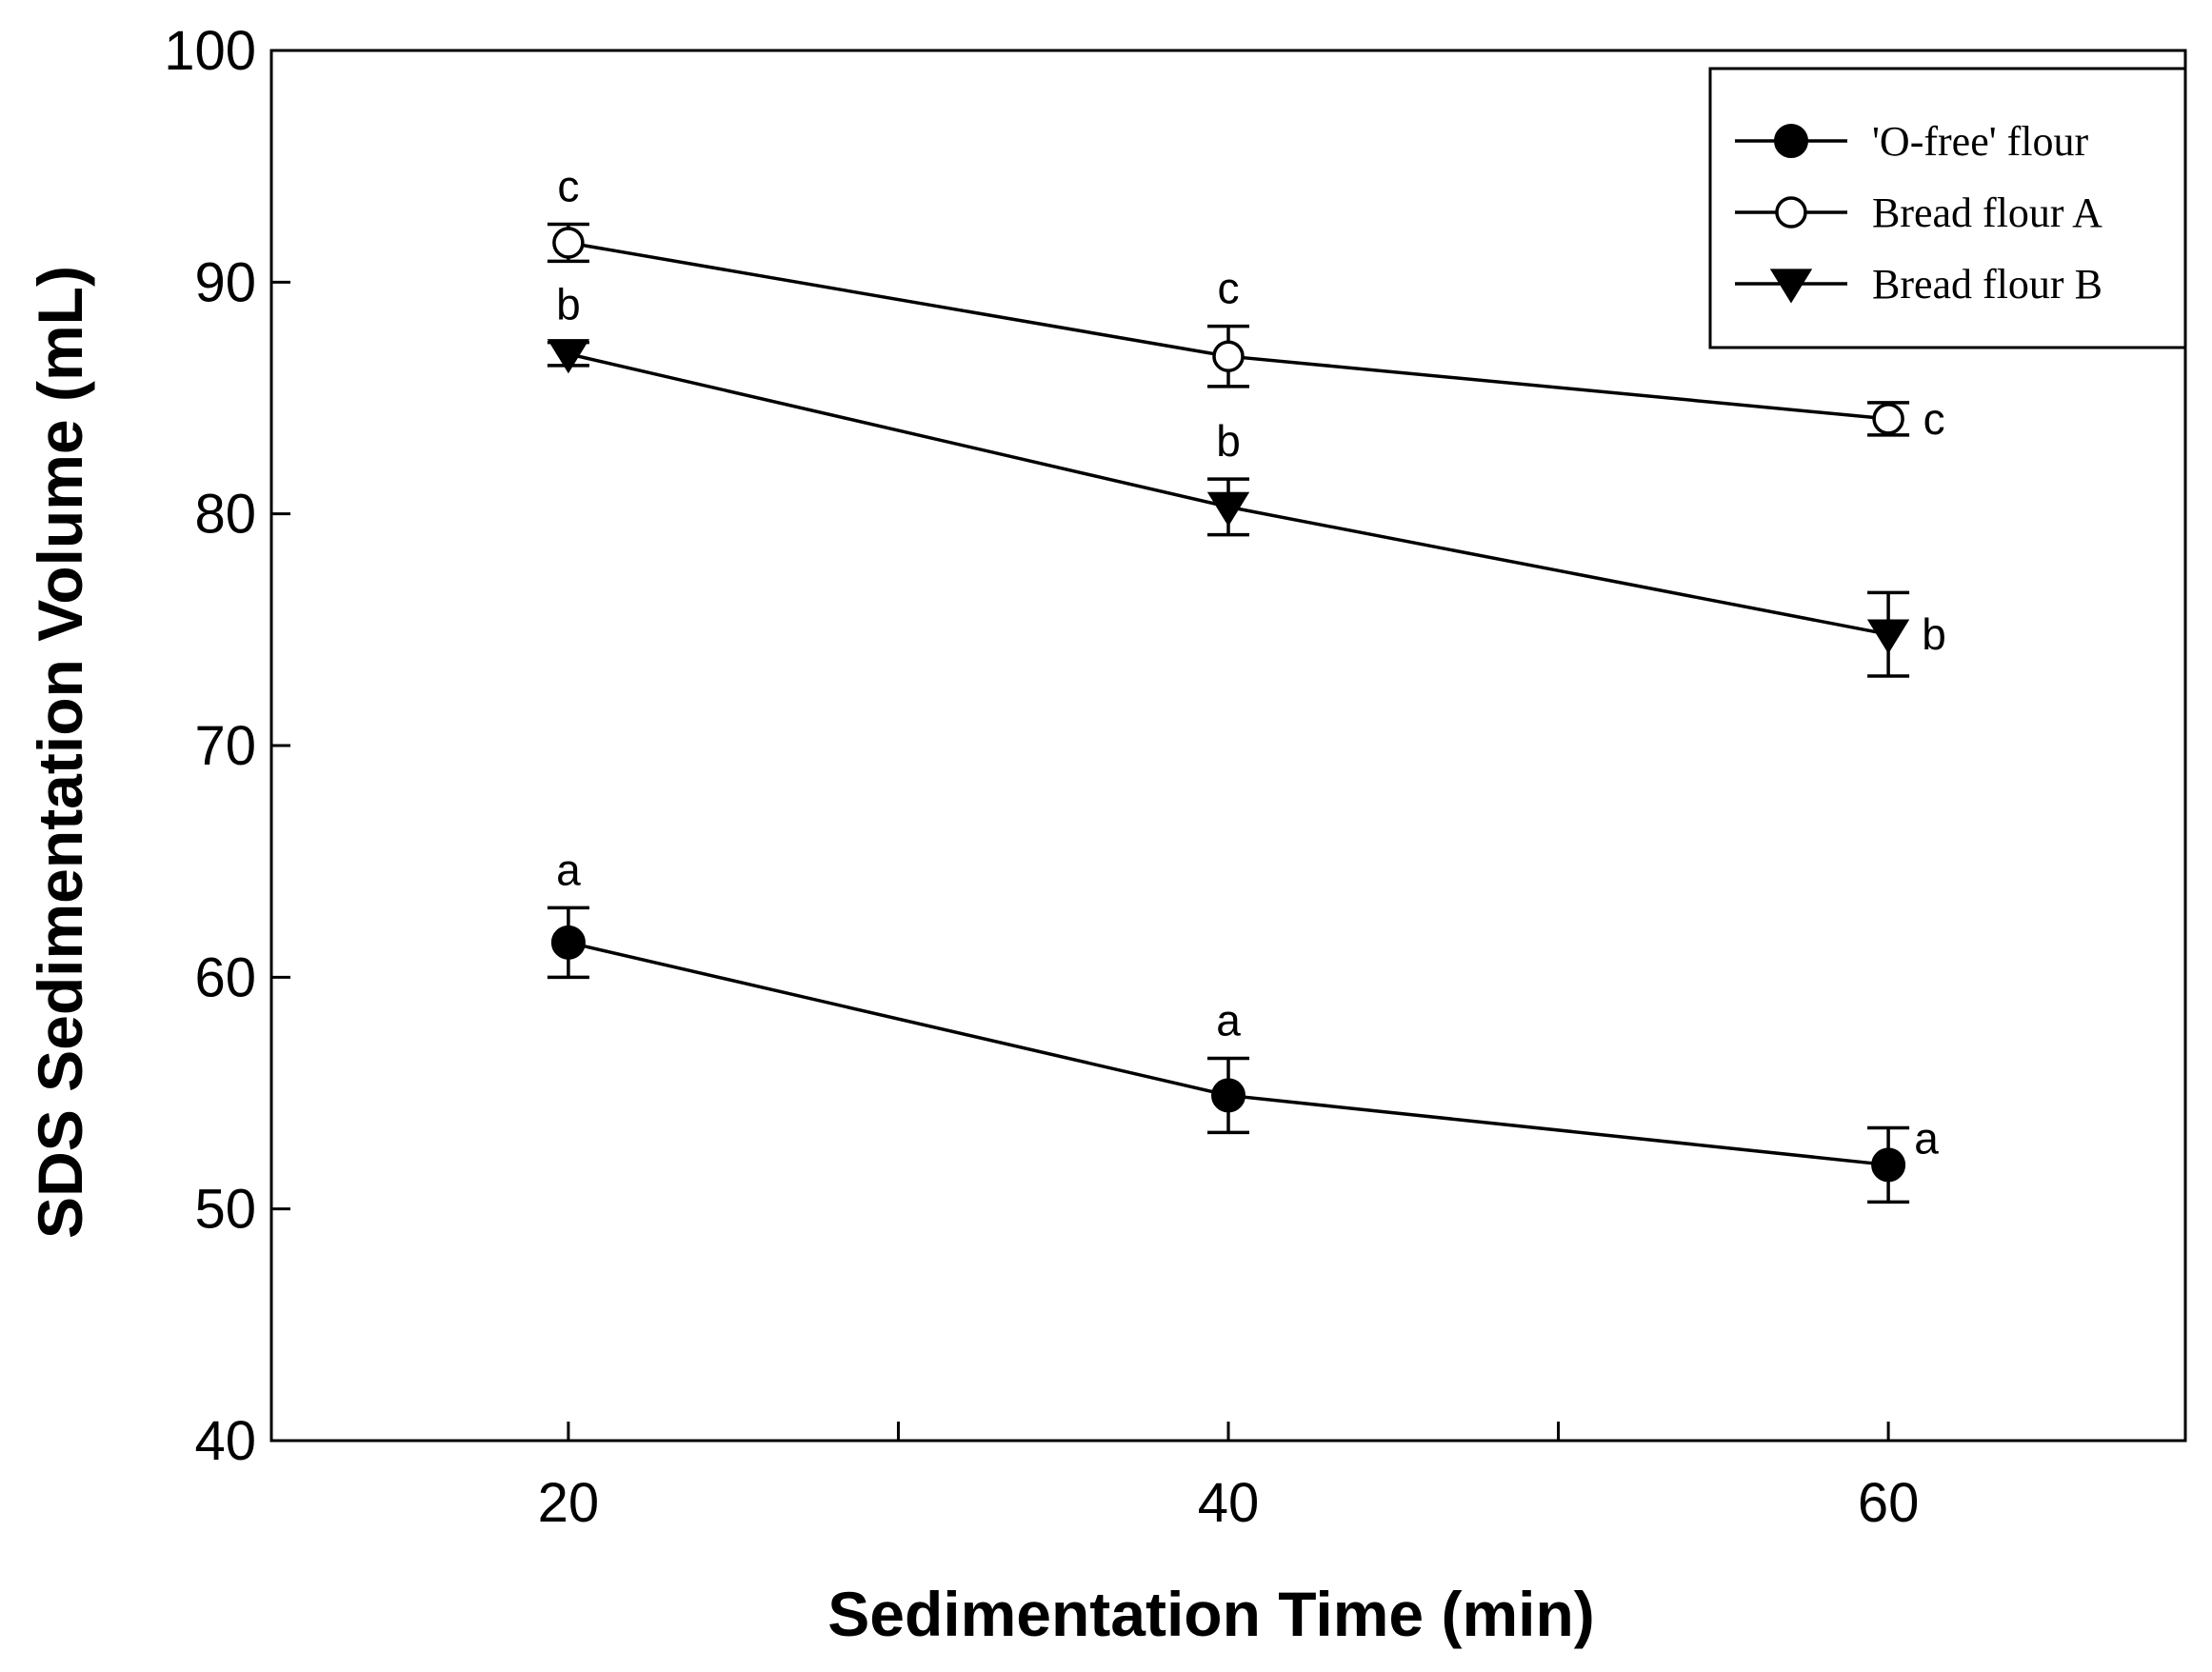  I want to click on y-tick-label: 80, so click(225, 515).